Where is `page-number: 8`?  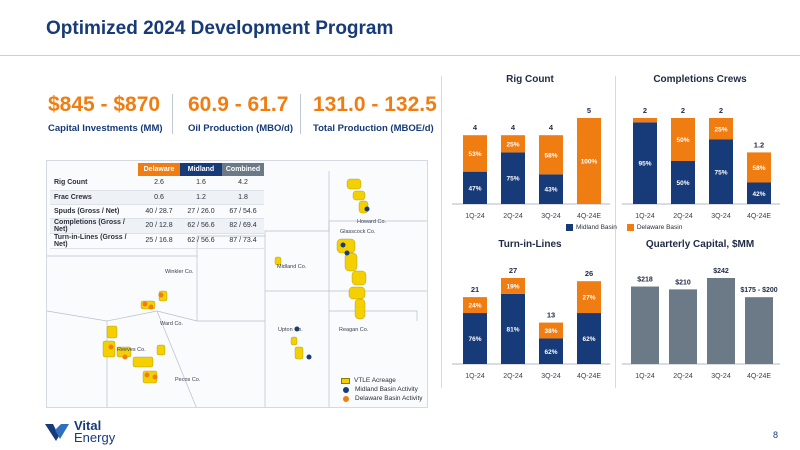 page-number: 8 is located at coordinates (775, 435).